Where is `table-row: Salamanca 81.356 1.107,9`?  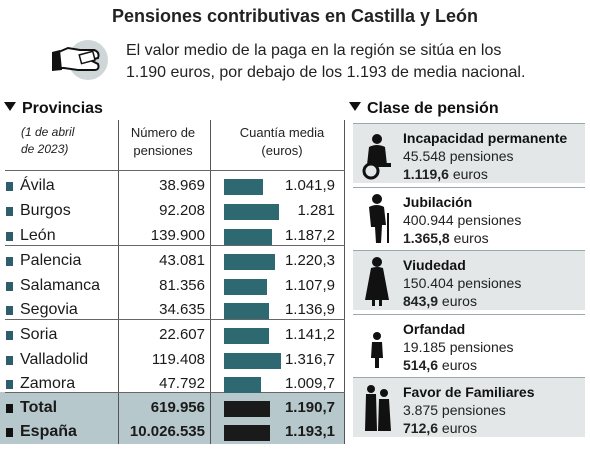
table-row: Salamanca 81.356 1.107,9 is located at coordinates (172, 286).